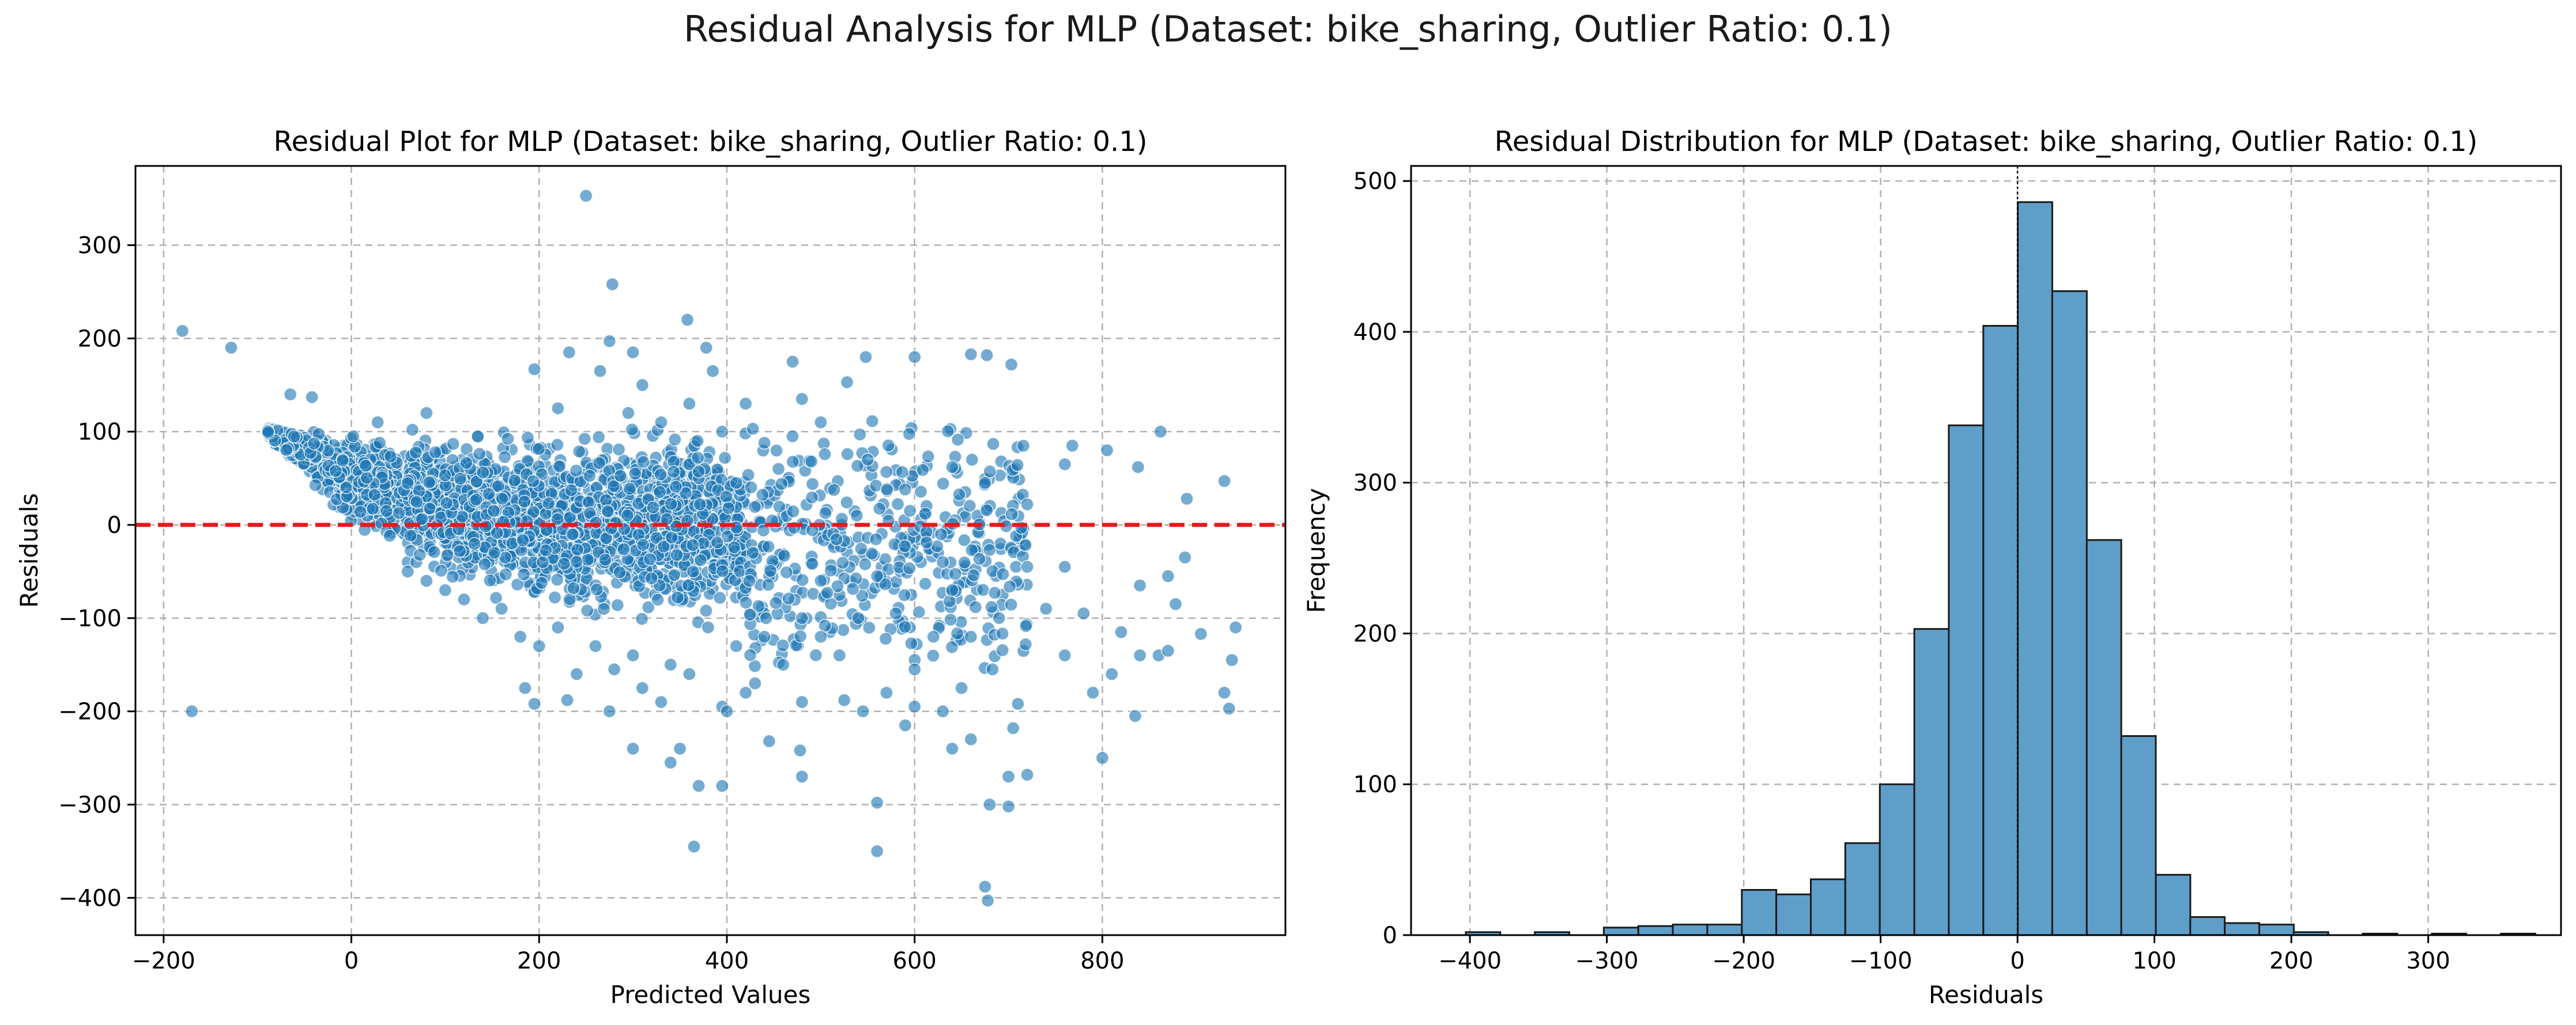  I want to click on scatter-xtick-label: 0, so click(351, 961).